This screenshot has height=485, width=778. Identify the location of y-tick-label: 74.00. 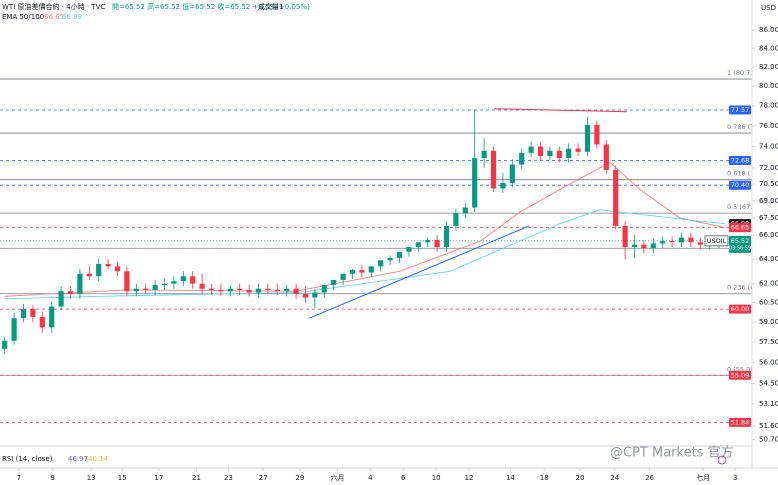
(768, 147).